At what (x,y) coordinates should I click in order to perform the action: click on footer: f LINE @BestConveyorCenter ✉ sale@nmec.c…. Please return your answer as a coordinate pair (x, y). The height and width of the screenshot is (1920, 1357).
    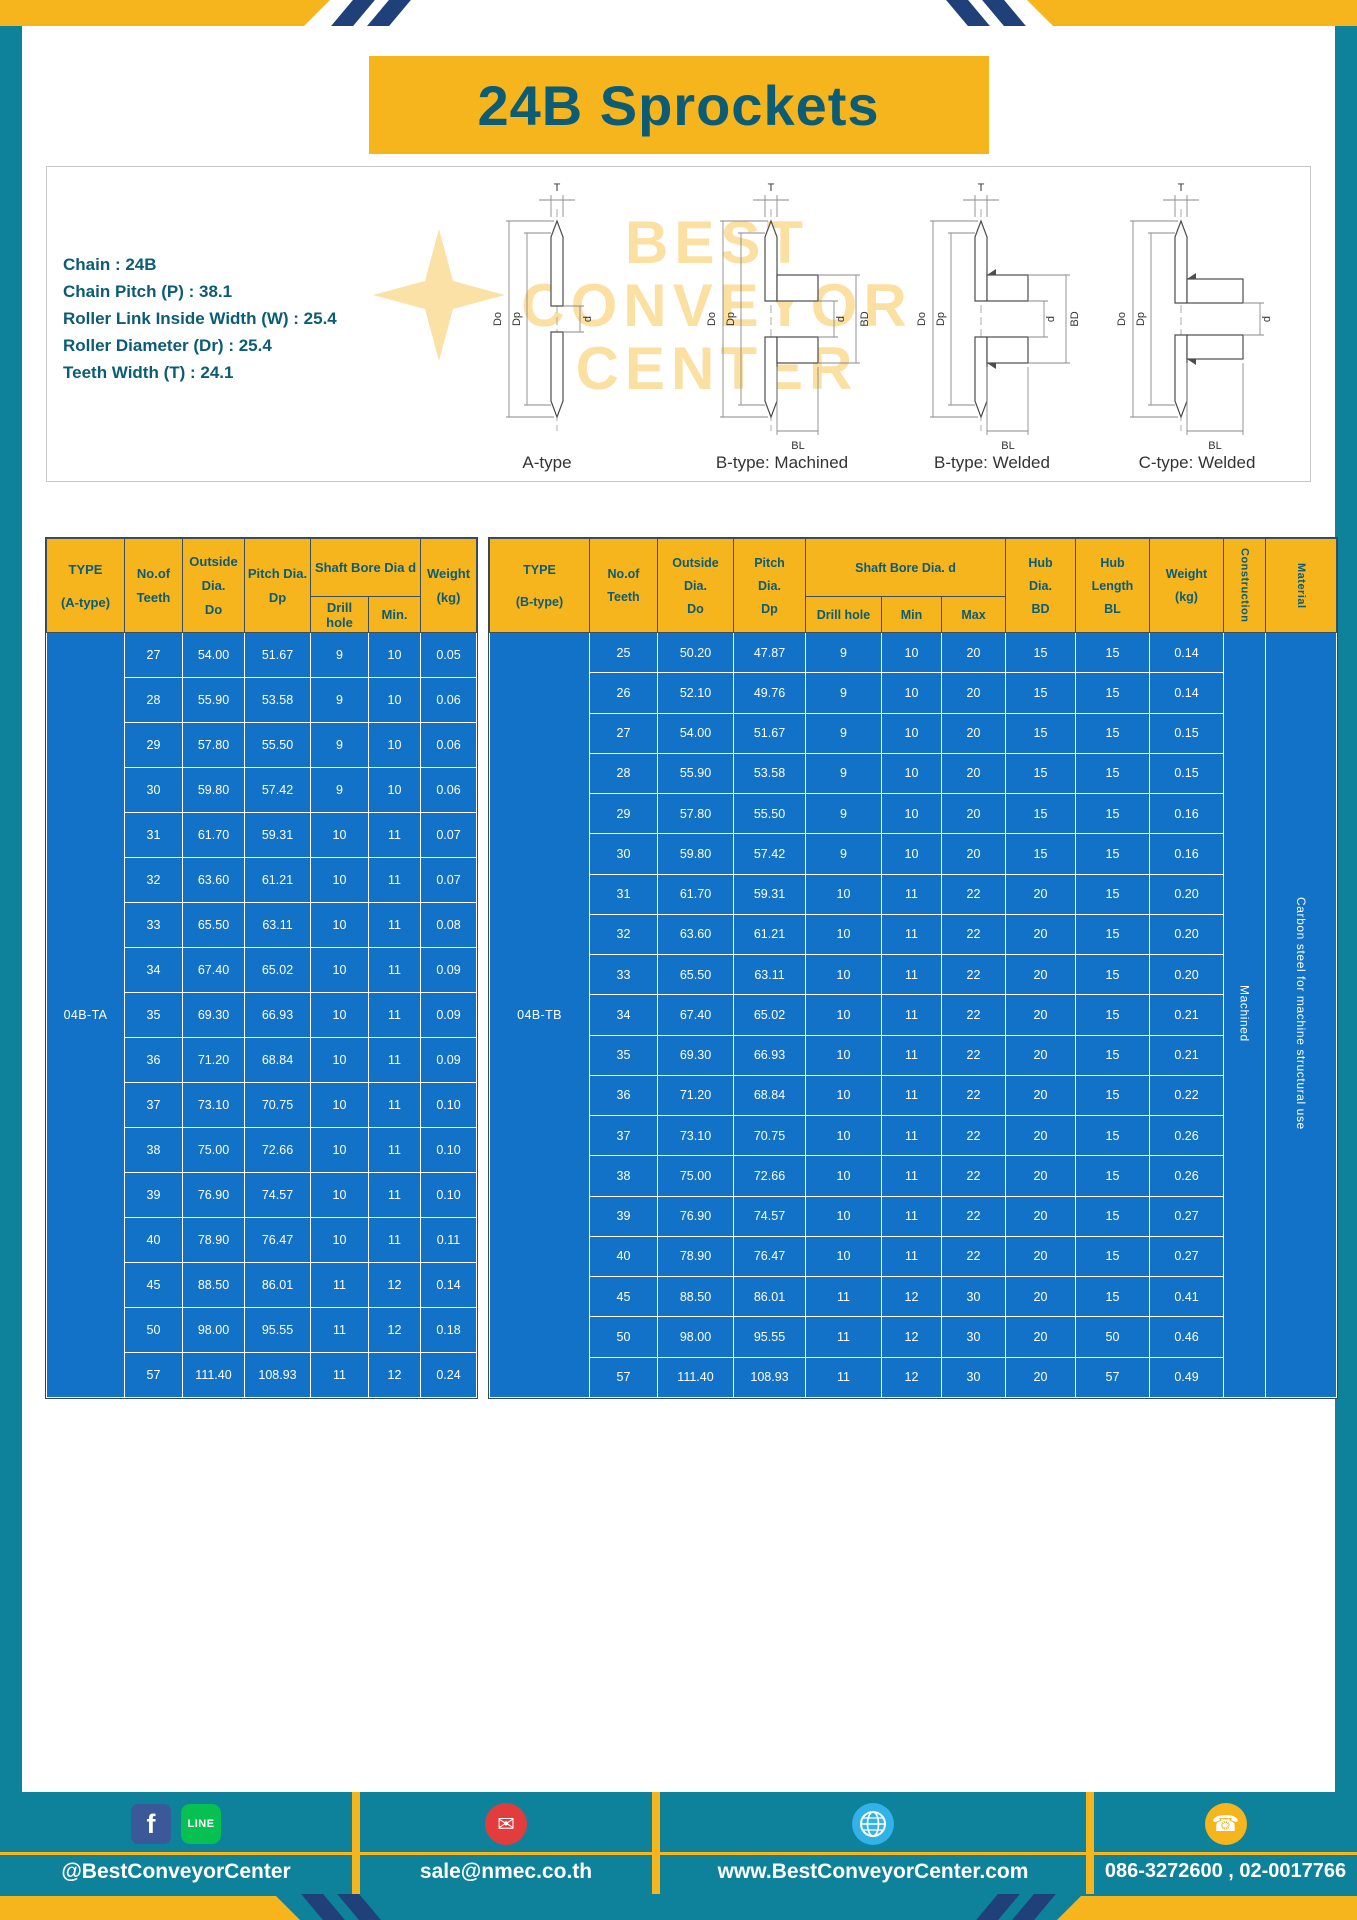
    Looking at the image, I should click on (678, 1843).